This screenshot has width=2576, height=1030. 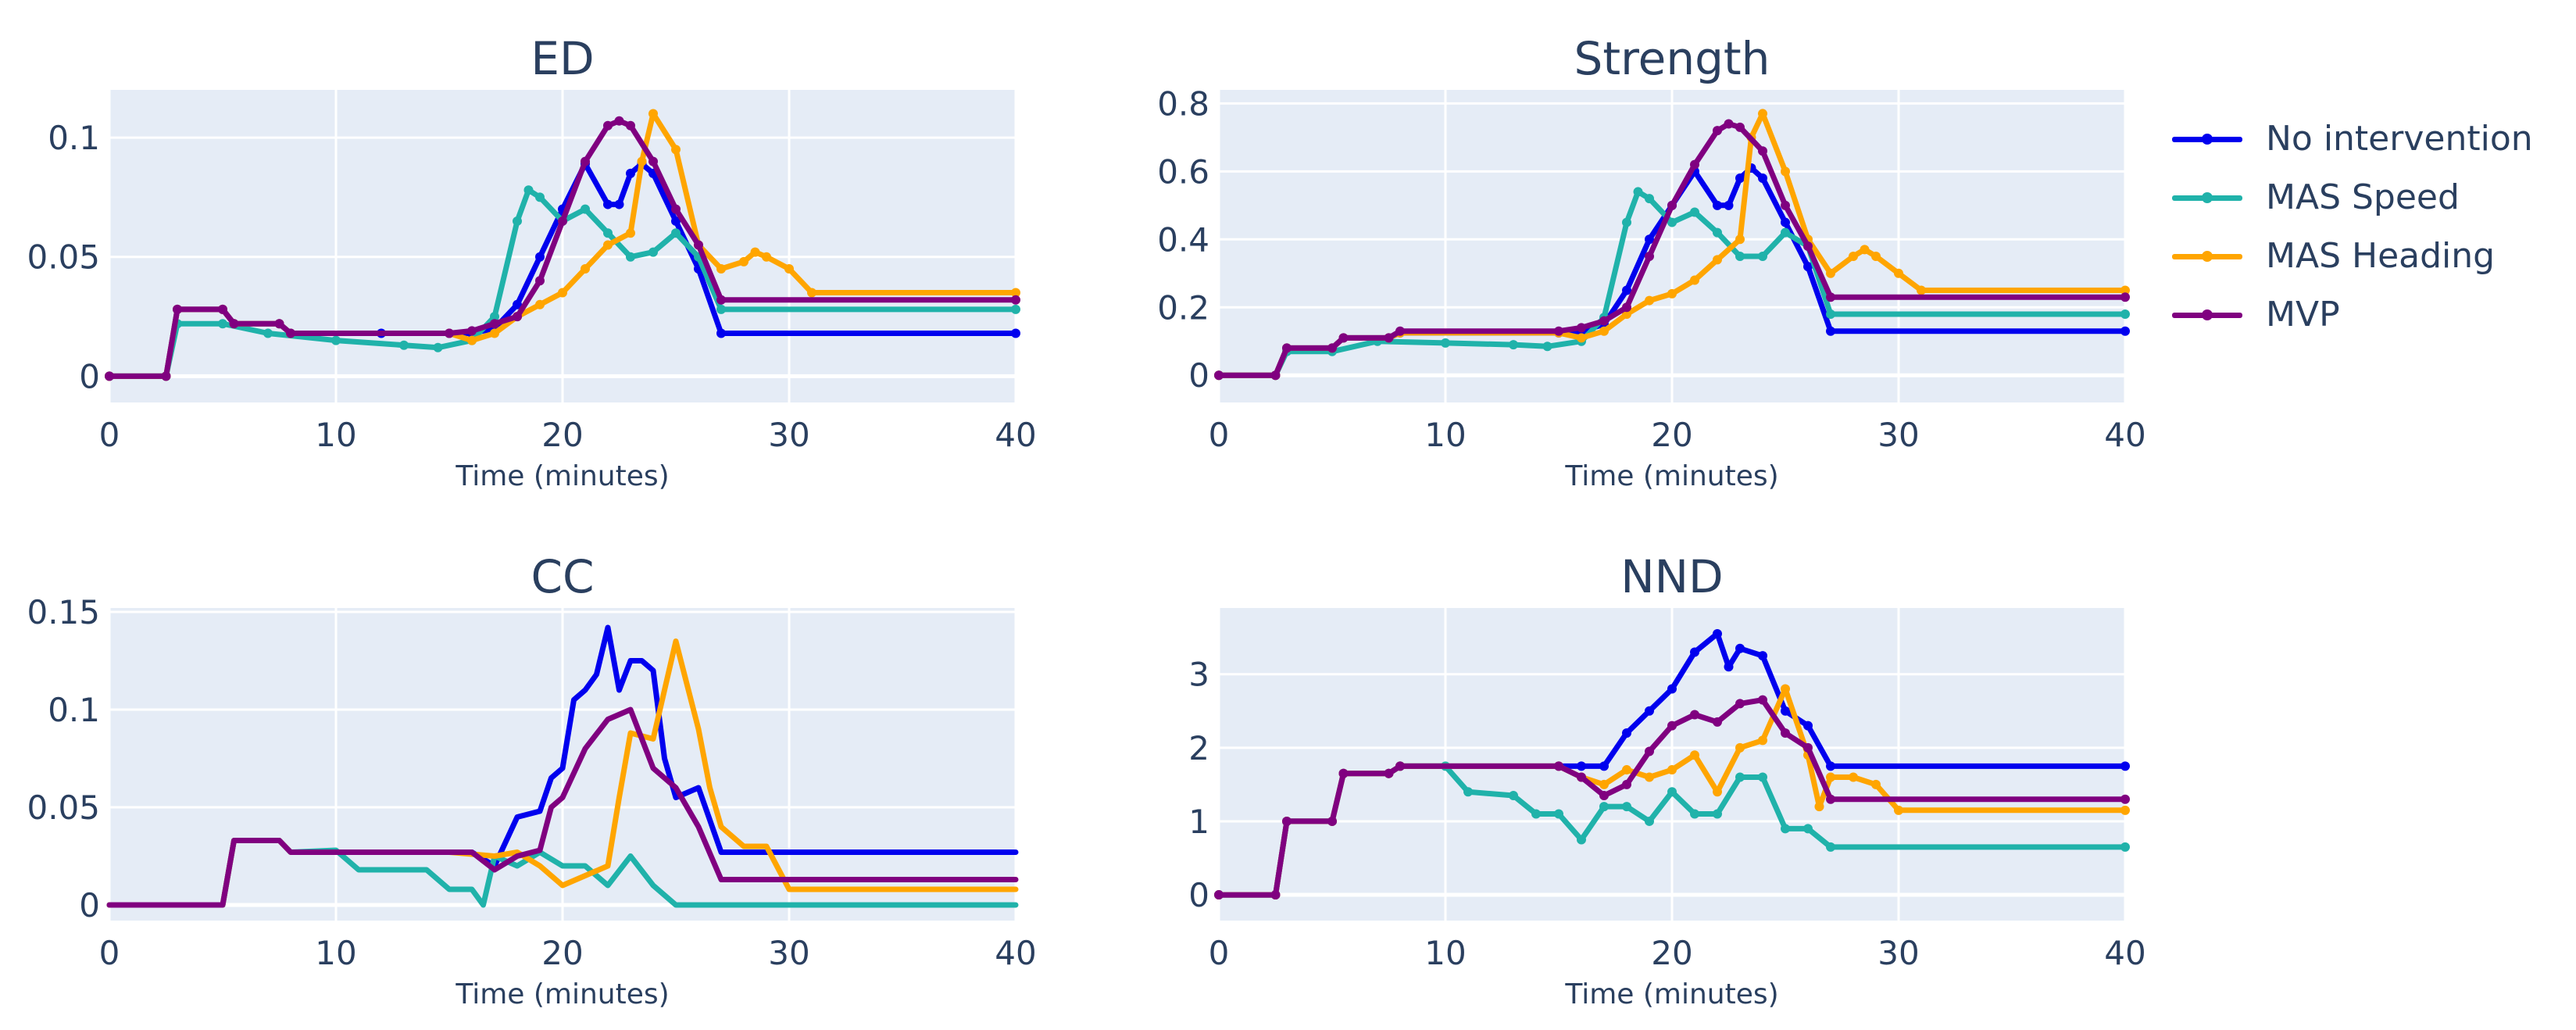 I want to click on series-line-mas-speed, so click(x=563, y=283).